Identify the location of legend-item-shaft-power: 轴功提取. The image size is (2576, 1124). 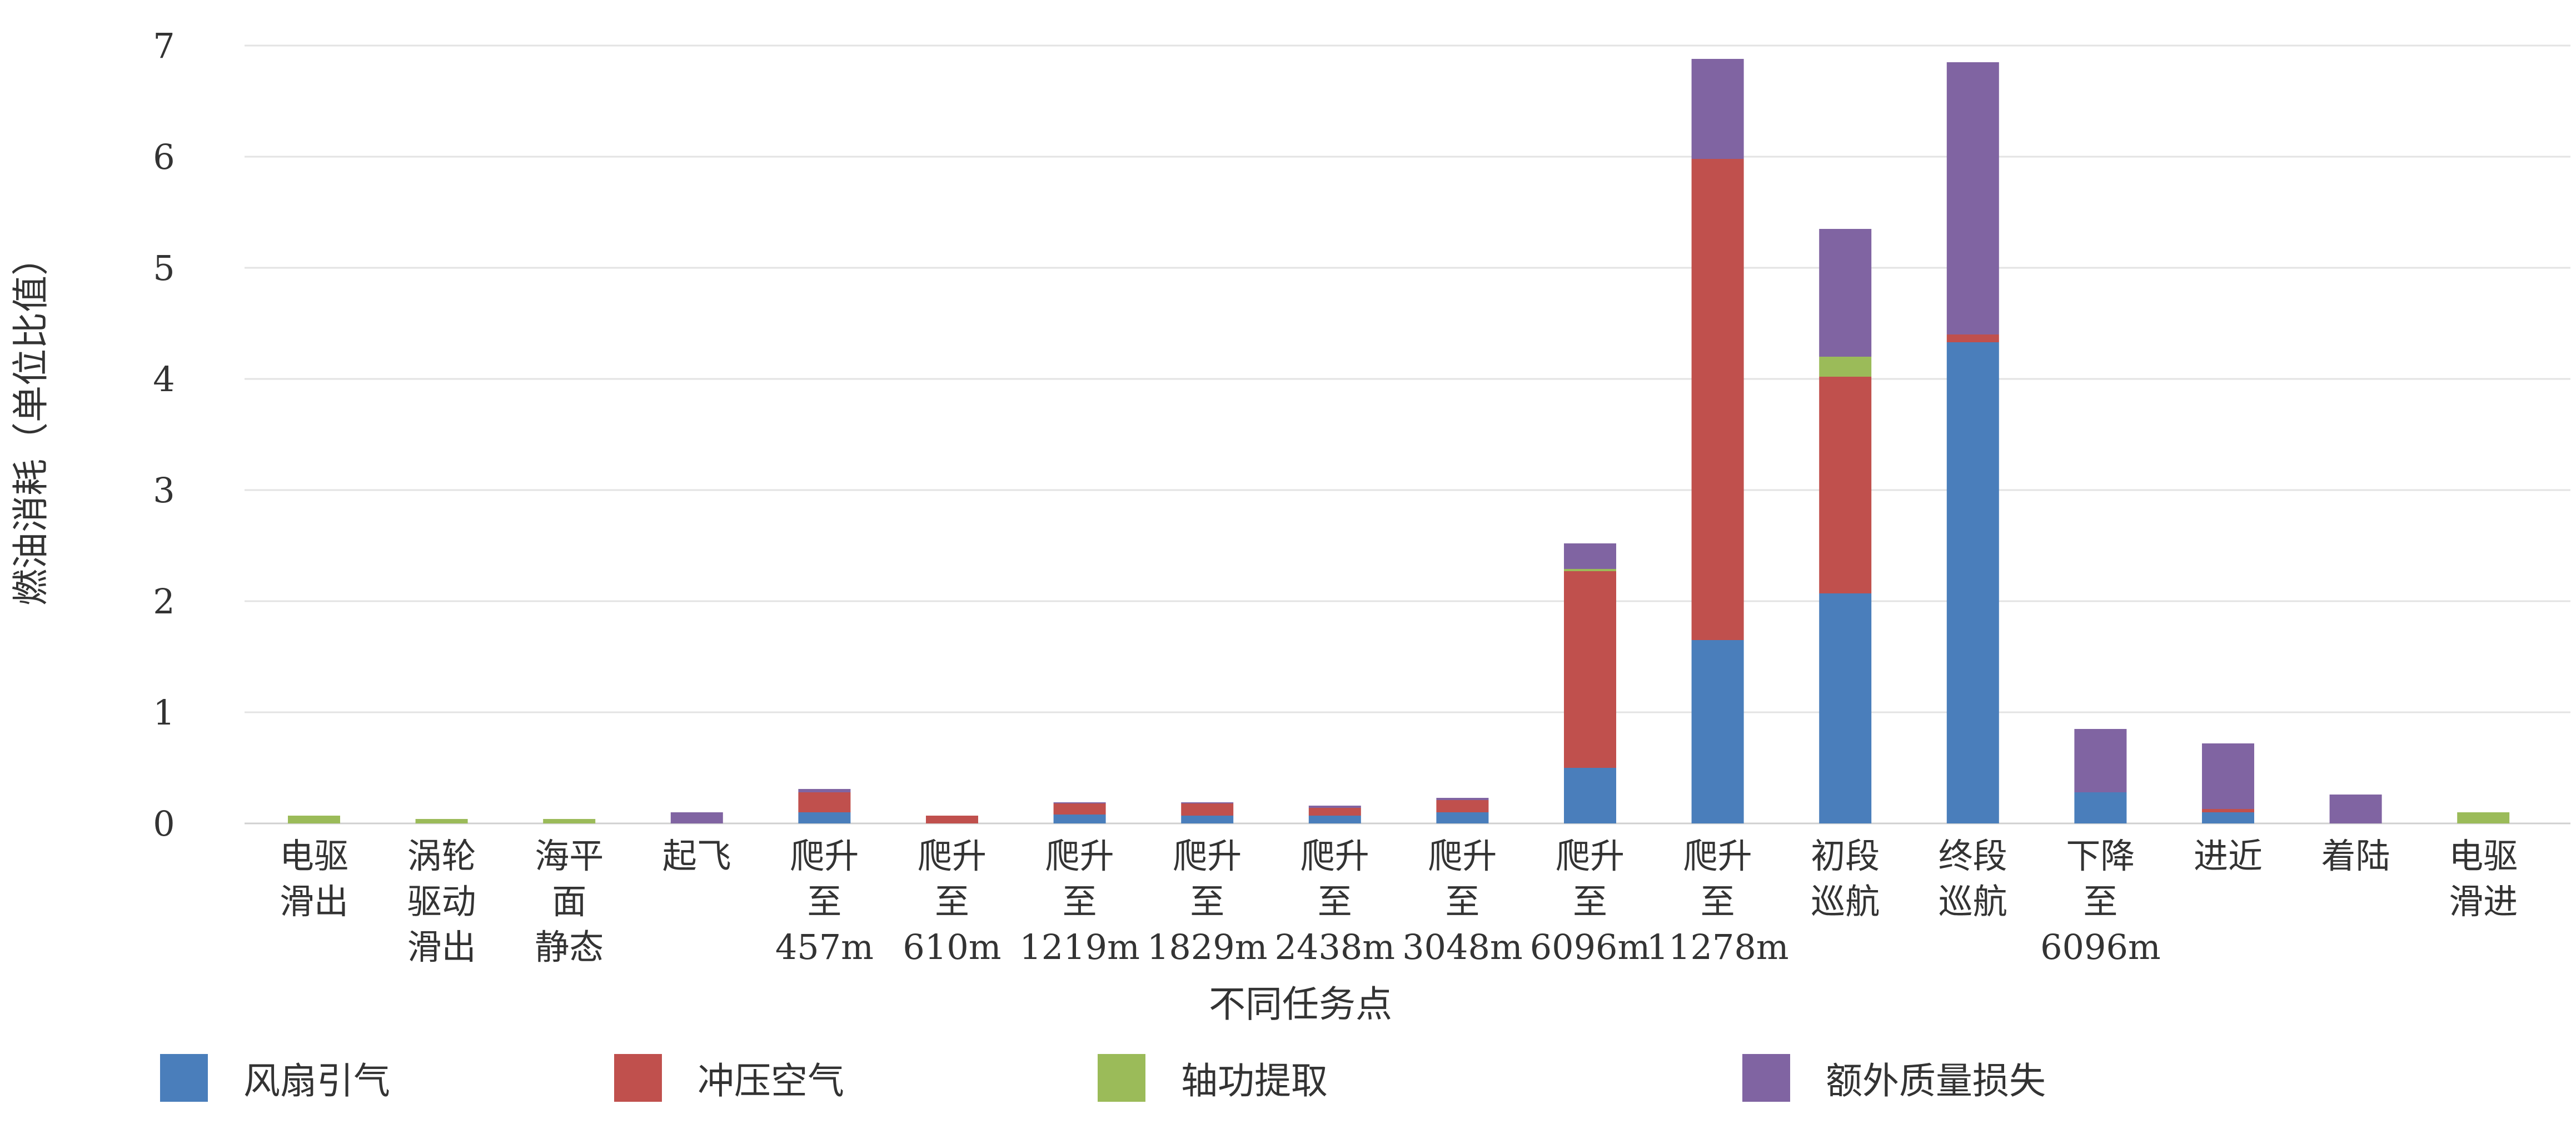
(1213, 1078).